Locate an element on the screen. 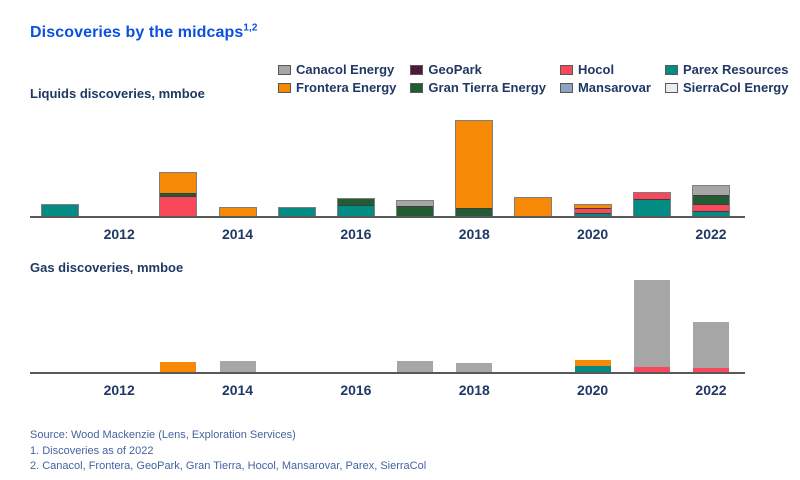 This screenshot has height=480, width=800. legend-swatch-parex-resources is located at coordinates (671, 69).